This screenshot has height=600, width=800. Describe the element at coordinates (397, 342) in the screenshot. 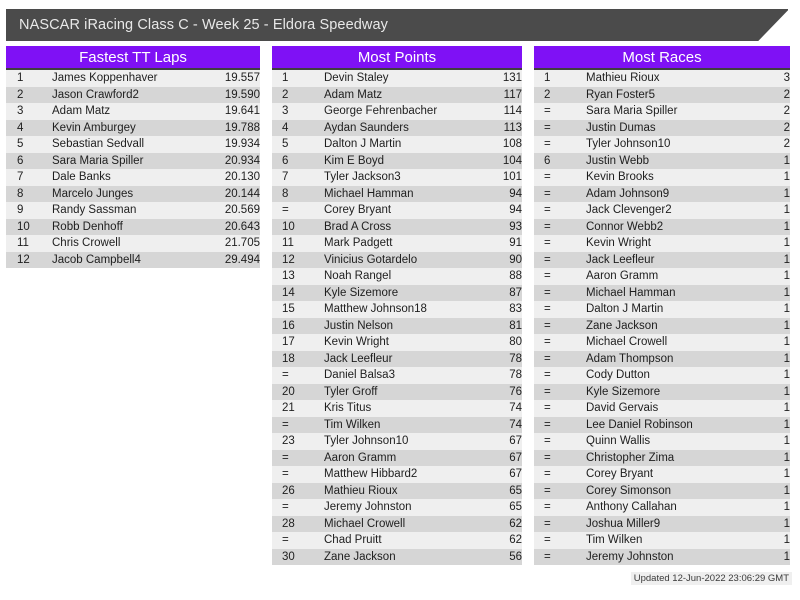

I see `table-row: 17 Kevin Wright 80` at that location.